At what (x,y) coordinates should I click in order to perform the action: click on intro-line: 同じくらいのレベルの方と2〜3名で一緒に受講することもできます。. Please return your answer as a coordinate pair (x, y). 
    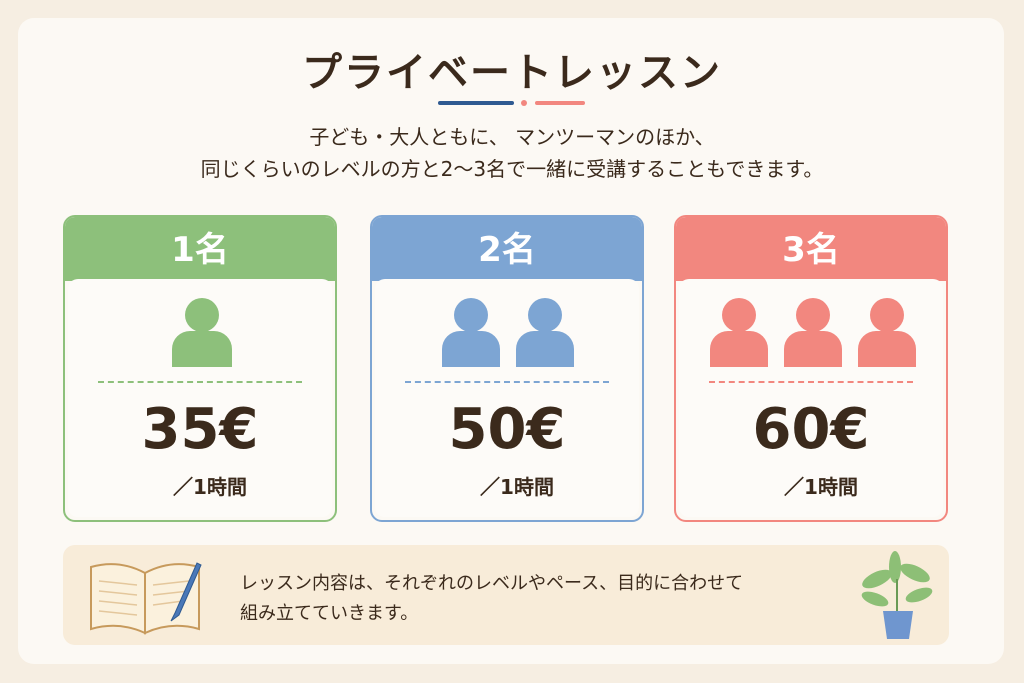
    Looking at the image, I should click on (512, 169).